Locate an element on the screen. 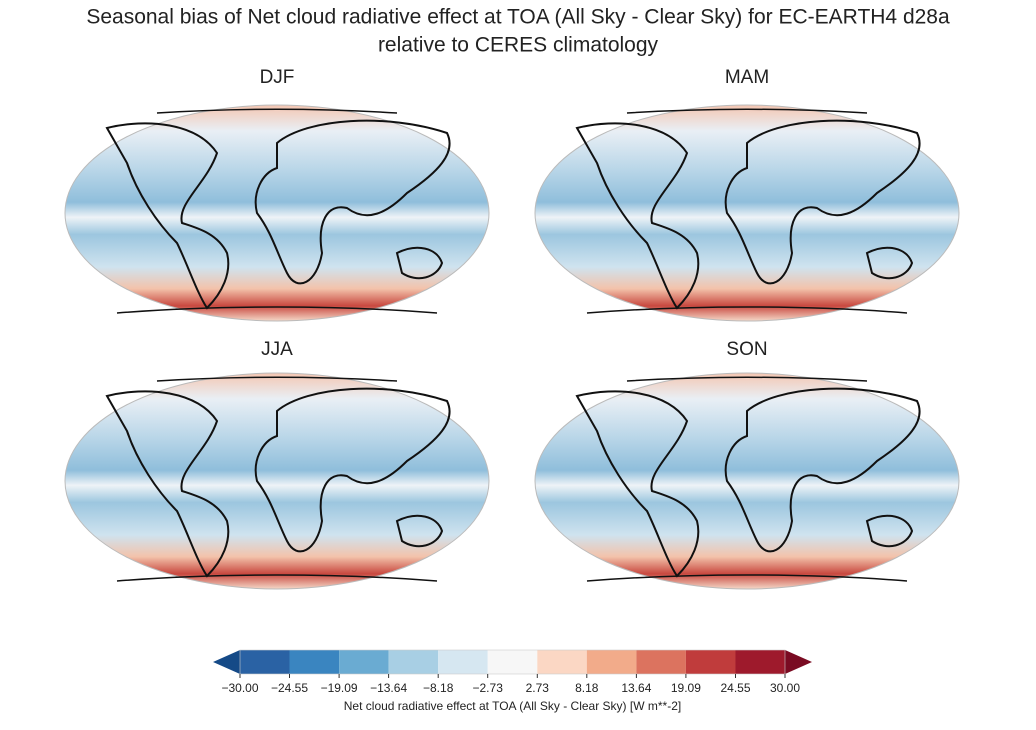 This screenshot has width=1036, height=730. colorbar-tick-label: −8.18 is located at coordinates (438, 688).